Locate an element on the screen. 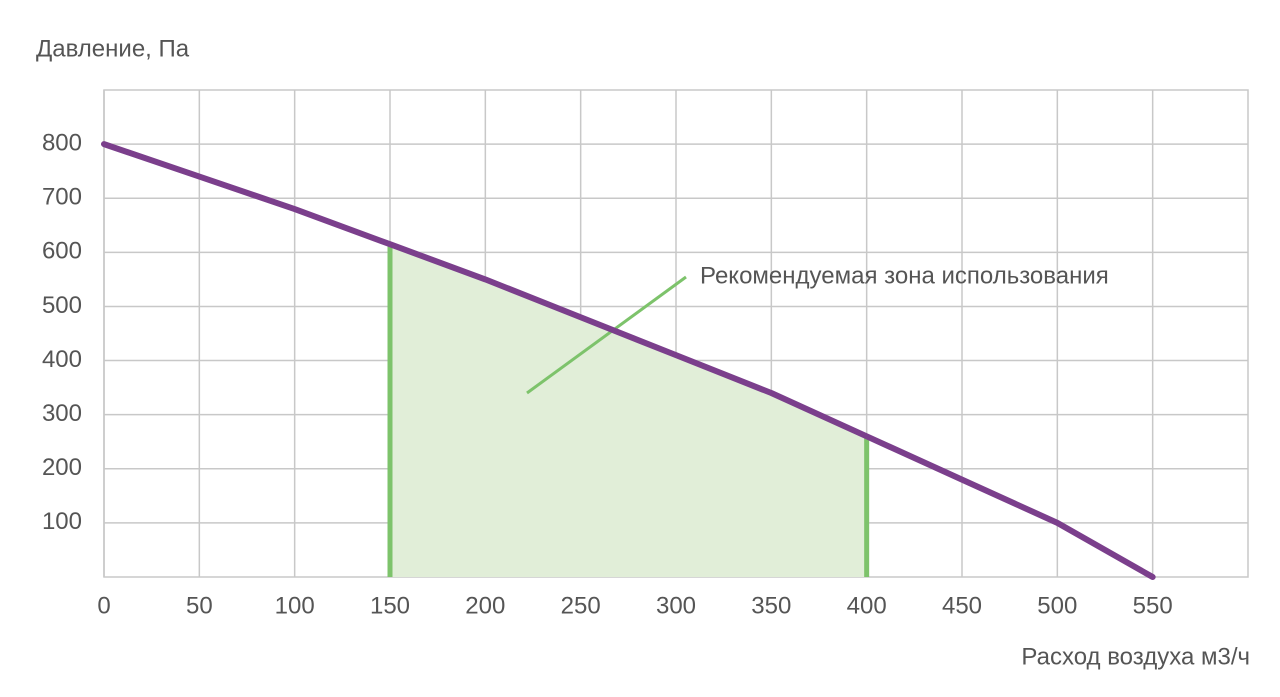 This screenshot has height=697, width=1280. y-tick-label: 700 is located at coordinates (62, 197).